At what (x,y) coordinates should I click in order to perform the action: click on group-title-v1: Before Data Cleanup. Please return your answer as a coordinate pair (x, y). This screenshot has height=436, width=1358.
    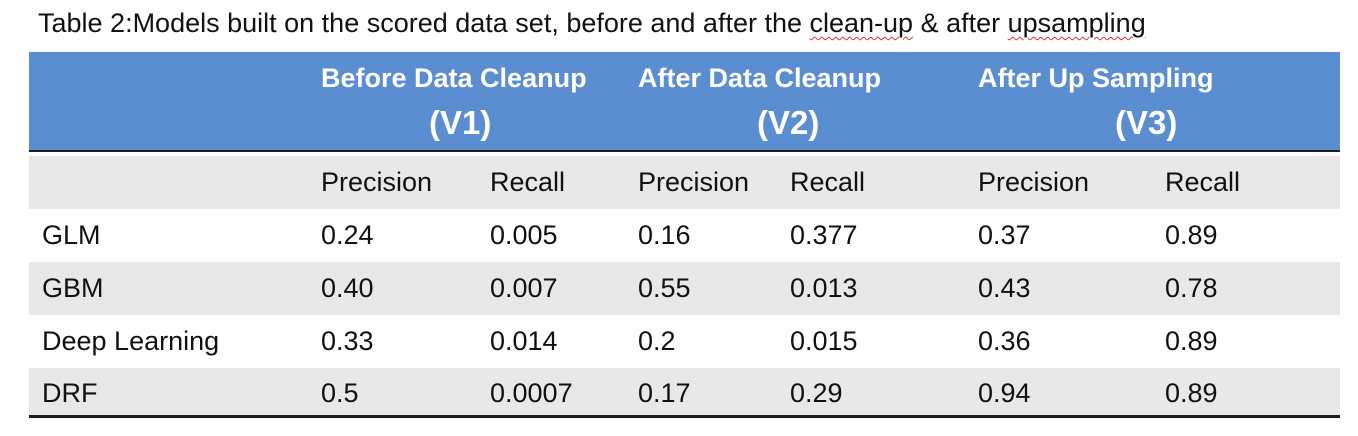
    Looking at the image, I should click on (454, 78).